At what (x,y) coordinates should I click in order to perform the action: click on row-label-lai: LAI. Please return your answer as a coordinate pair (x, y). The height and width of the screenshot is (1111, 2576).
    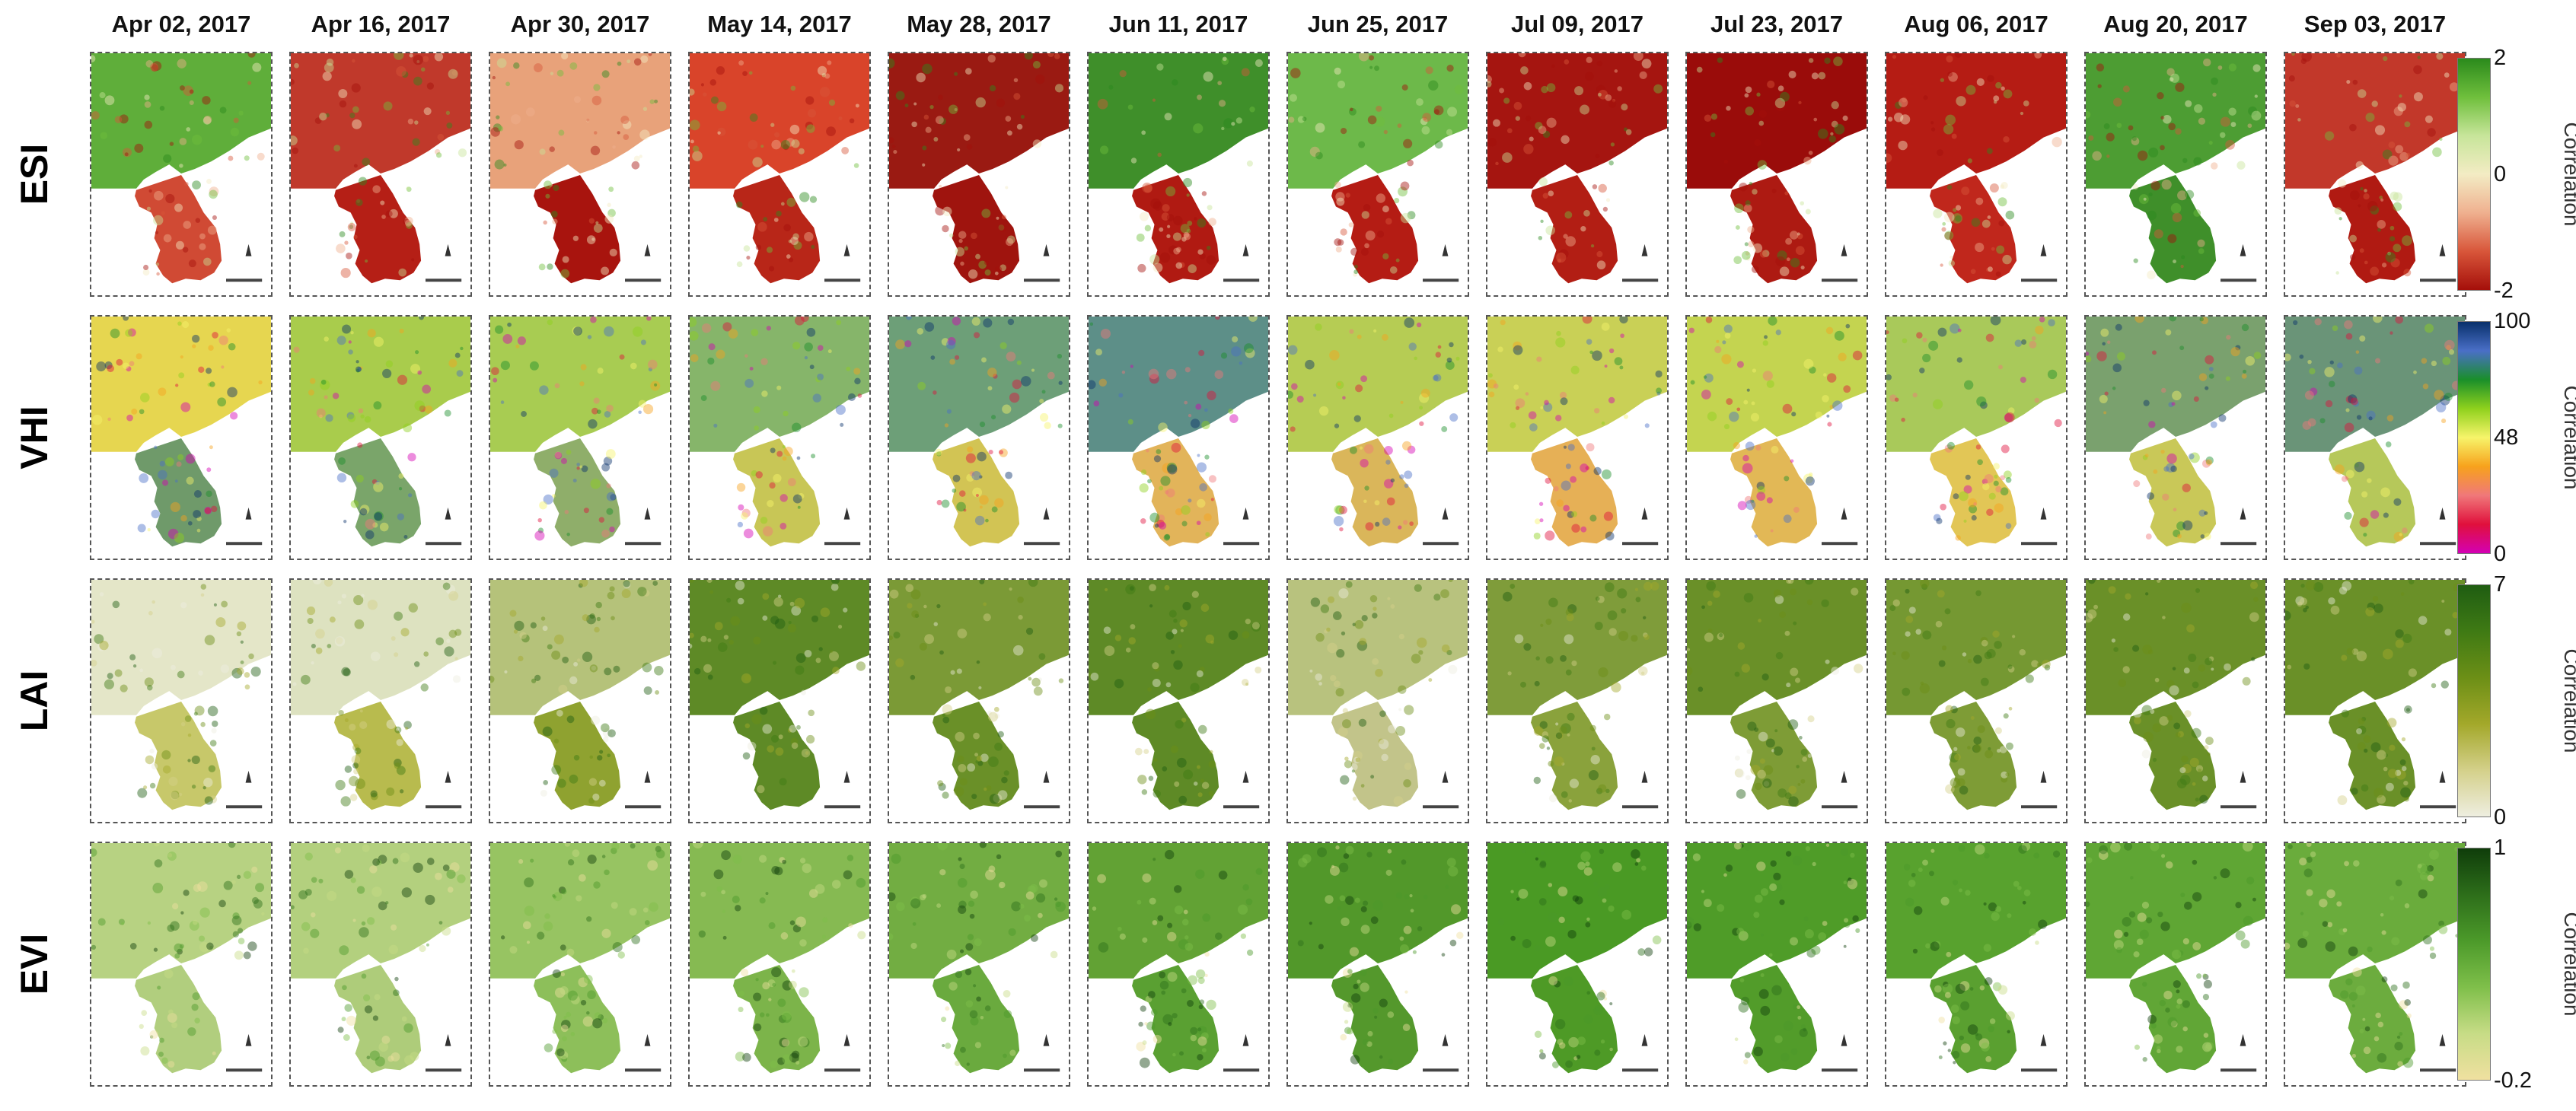
    Looking at the image, I should click on (34, 701).